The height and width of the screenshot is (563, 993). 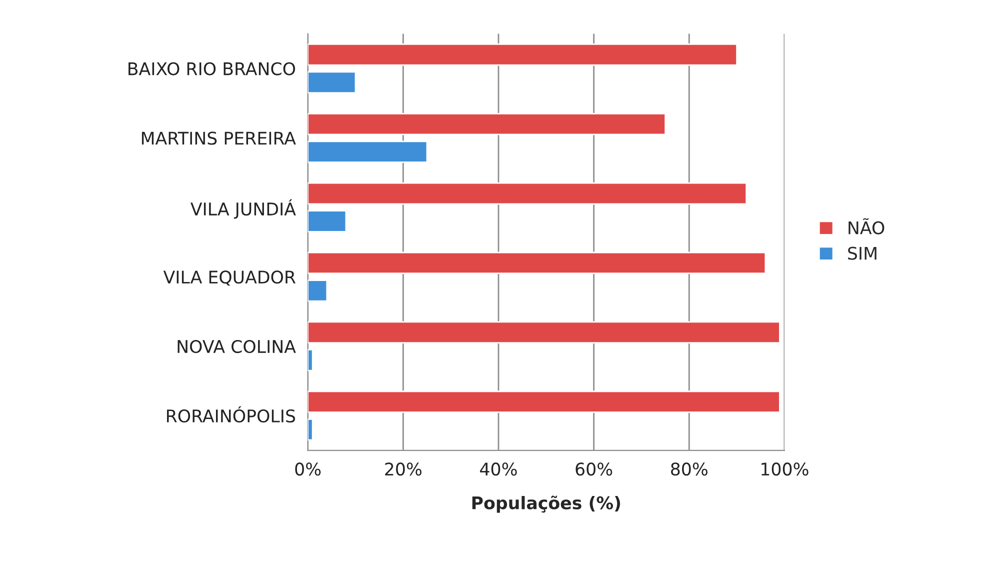 What do you see at coordinates (594, 469) in the screenshot?
I see `x-tick-label: 60%` at bounding box center [594, 469].